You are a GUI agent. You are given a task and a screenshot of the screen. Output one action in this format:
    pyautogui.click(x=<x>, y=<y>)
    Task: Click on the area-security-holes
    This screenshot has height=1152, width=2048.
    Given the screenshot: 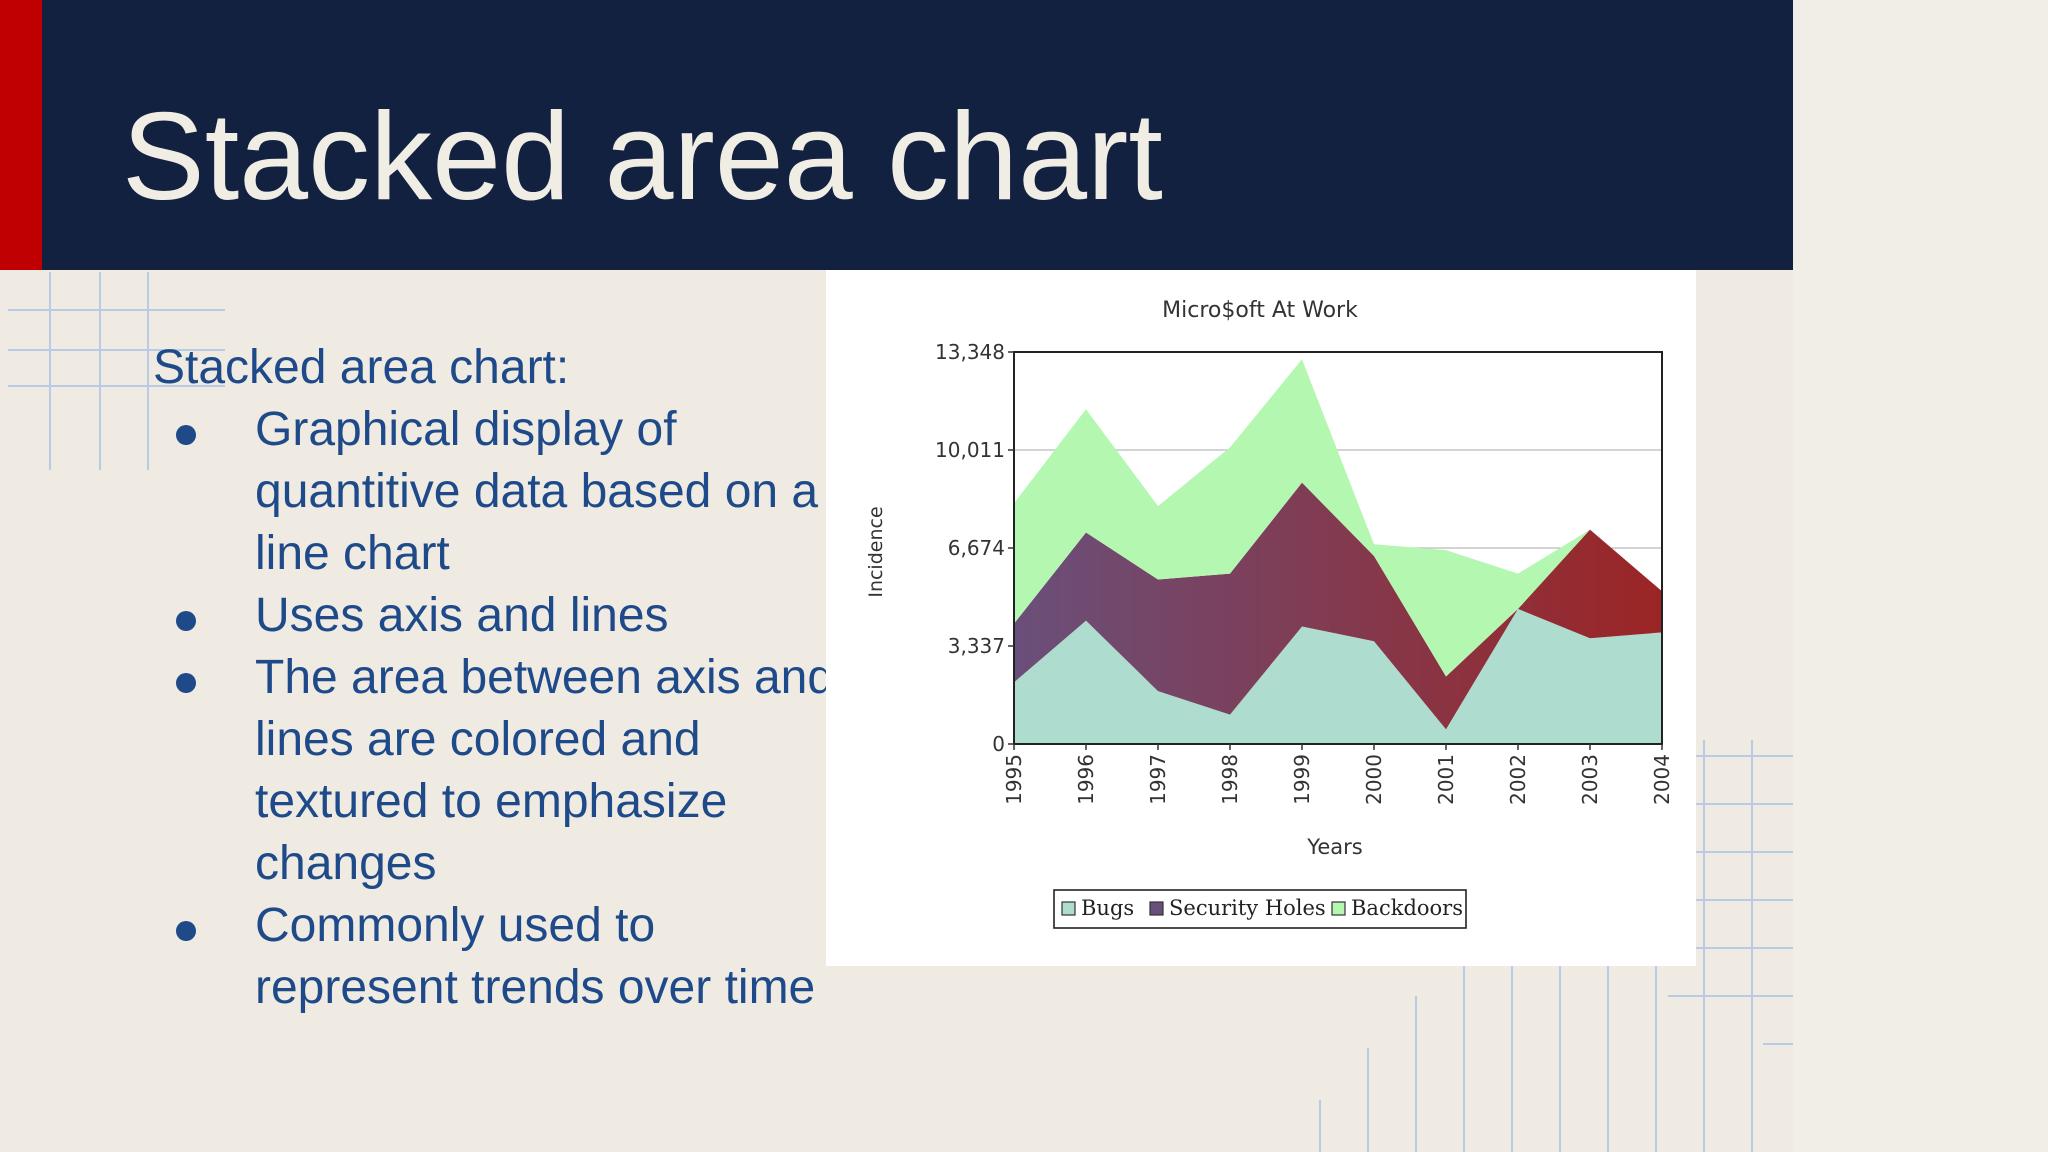 What is the action you would take?
    pyautogui.click(x=1338, y=606)
    